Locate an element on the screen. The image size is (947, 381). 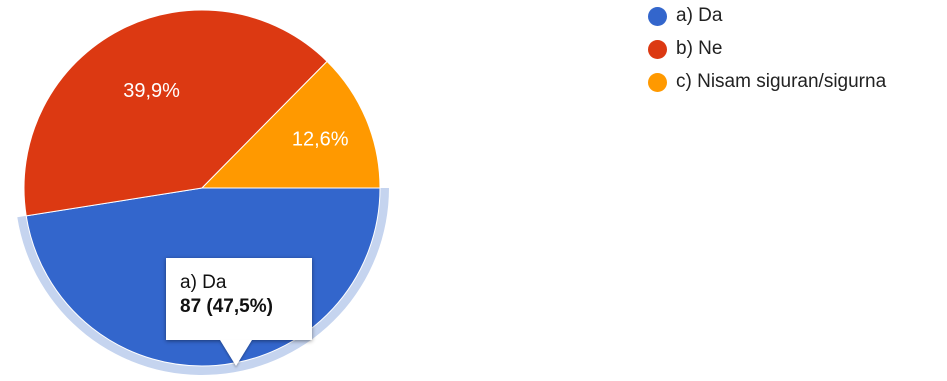
legend-label-da: a) Da is located at coordinates (699, 15).